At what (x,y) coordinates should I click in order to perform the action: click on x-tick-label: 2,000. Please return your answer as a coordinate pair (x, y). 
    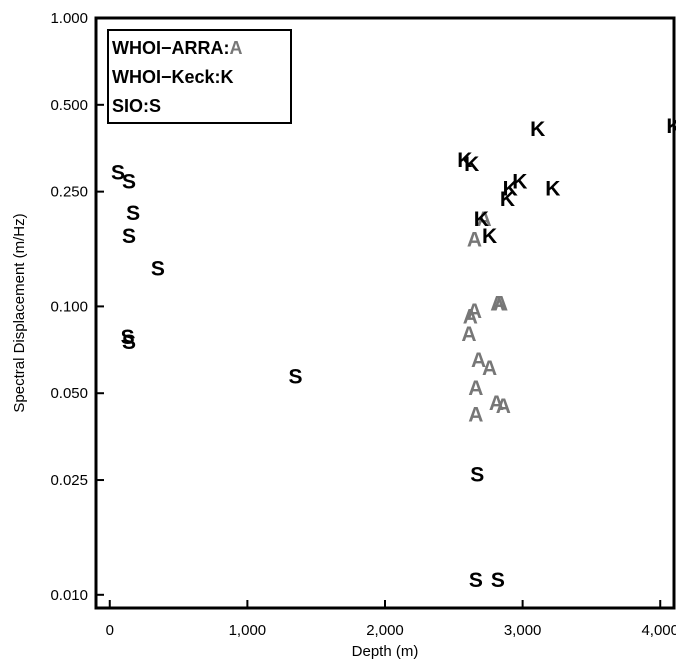
    Looking at the image, I should click on (385, 630).